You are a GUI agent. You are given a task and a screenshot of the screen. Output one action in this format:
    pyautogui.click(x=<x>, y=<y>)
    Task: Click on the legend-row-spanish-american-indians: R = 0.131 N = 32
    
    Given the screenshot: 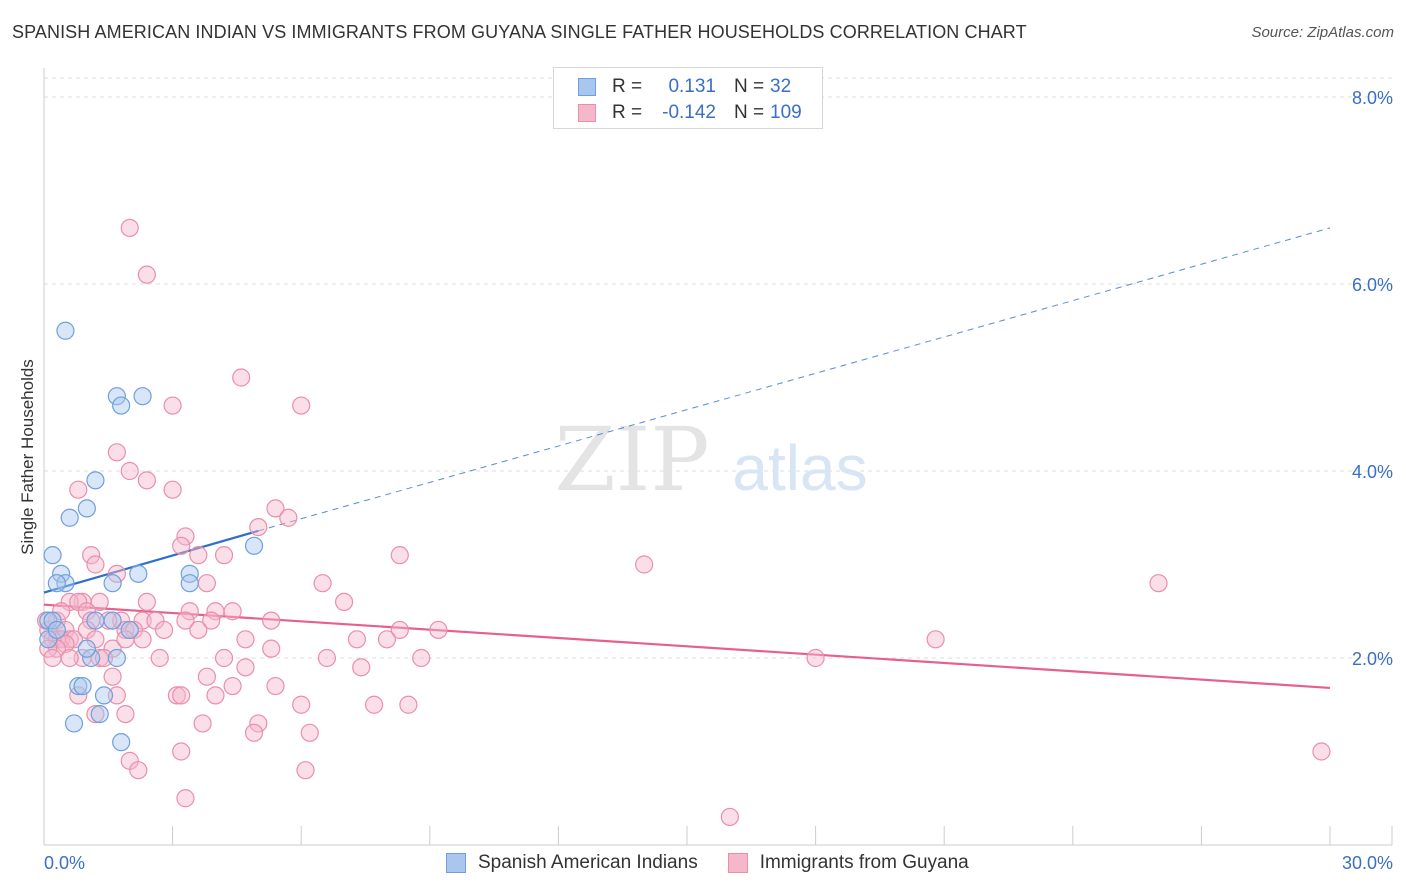 What is the action you would take?
    pyautogui.click(x=684, y=87)
    